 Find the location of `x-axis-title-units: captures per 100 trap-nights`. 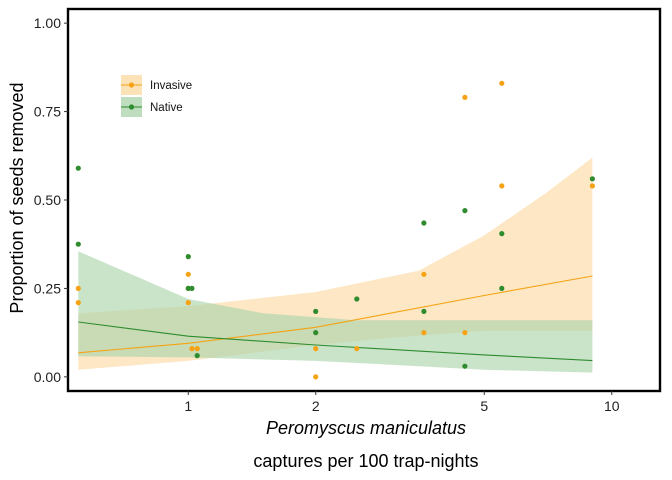

x-axis-title-units: captures per 100 trap-nights is located at coordinates (365, 461).